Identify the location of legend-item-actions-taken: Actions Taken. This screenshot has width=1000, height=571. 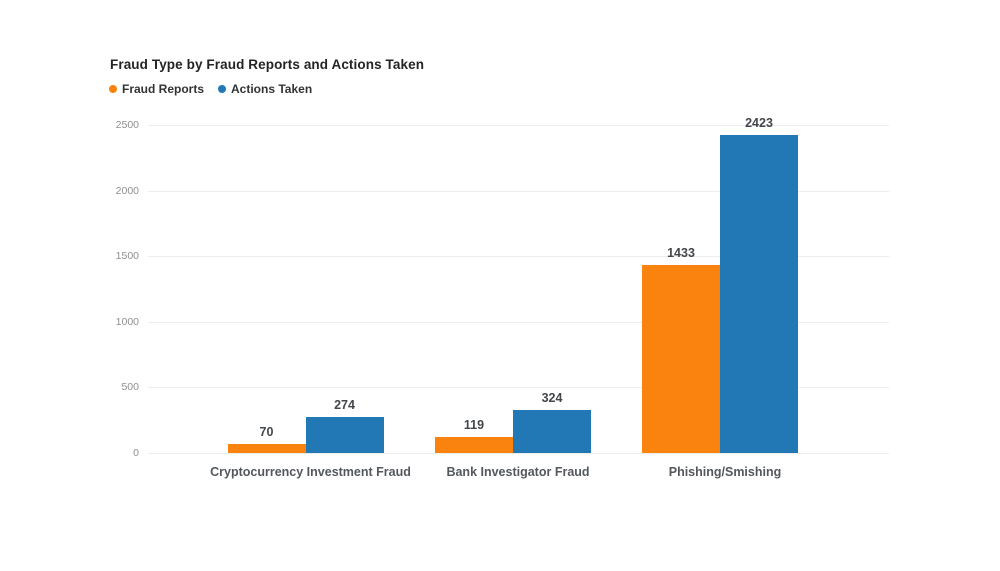
(265, 89).